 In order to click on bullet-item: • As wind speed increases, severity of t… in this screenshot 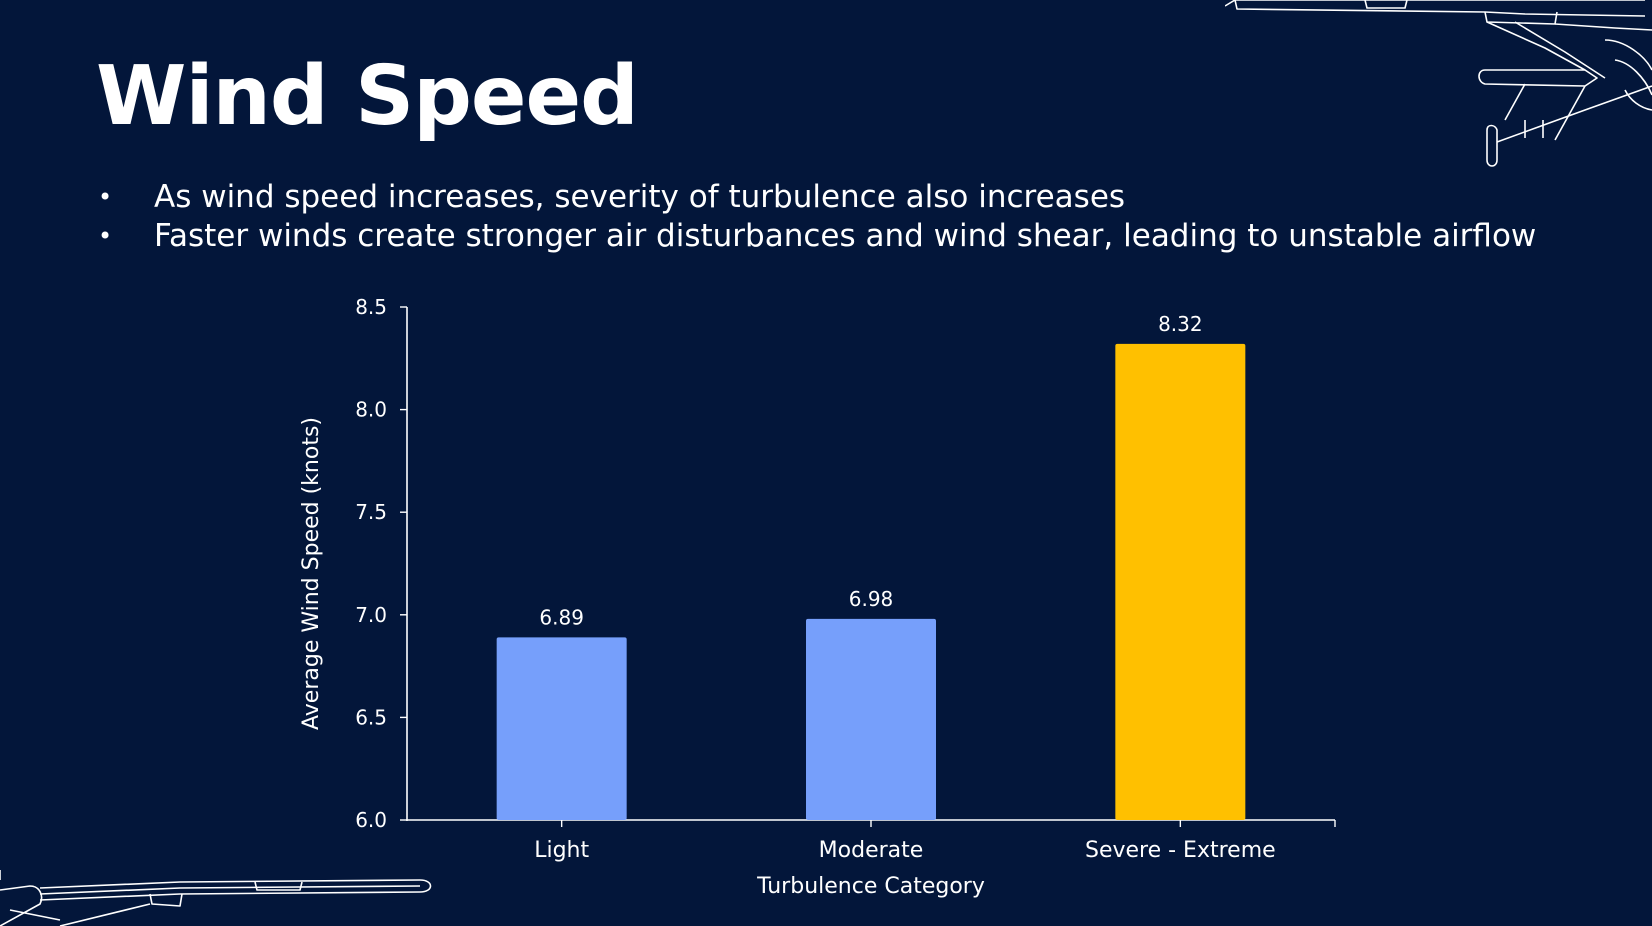, I will do `click(817, 197)`.